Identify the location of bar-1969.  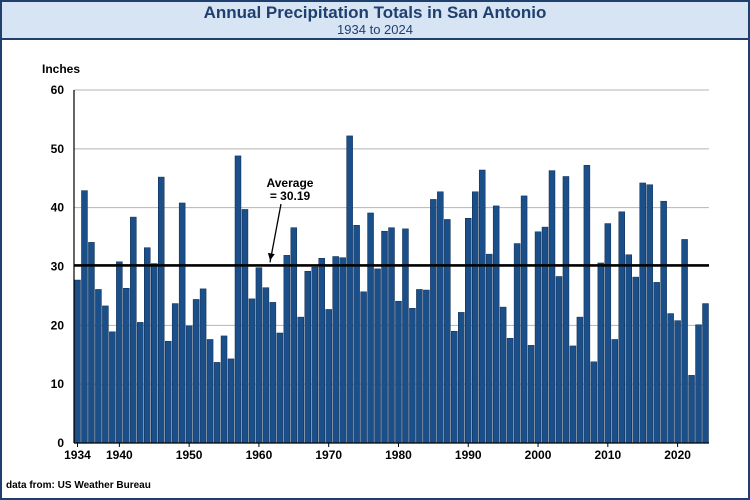
(321, 351).